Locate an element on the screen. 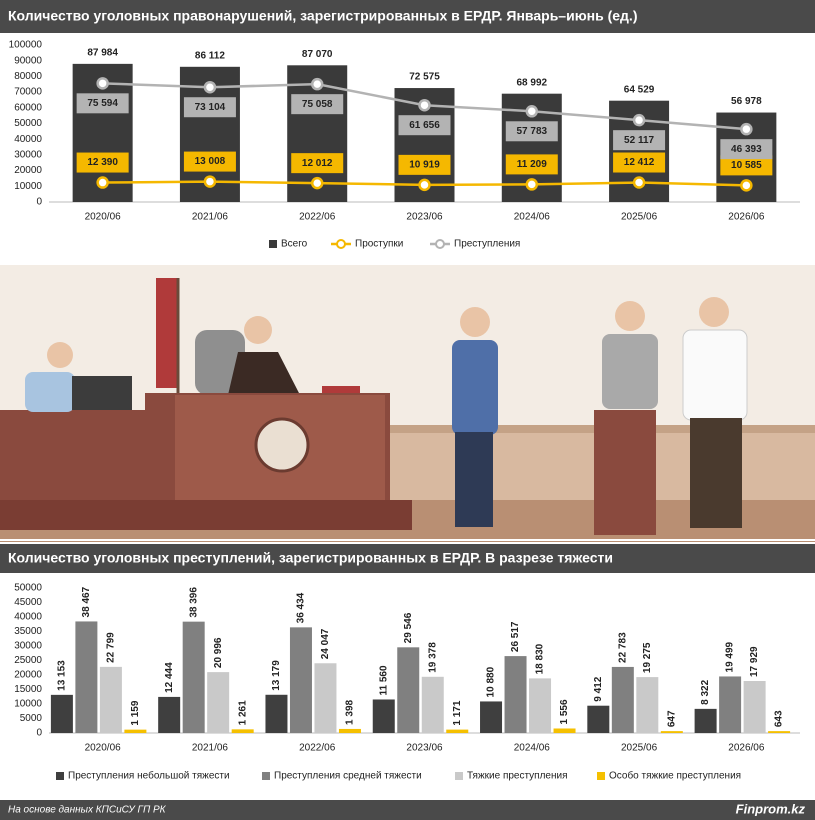 Image resolution: width=815 pixels, height=820 pixels. header-bar is located at coordinates (407, 16).